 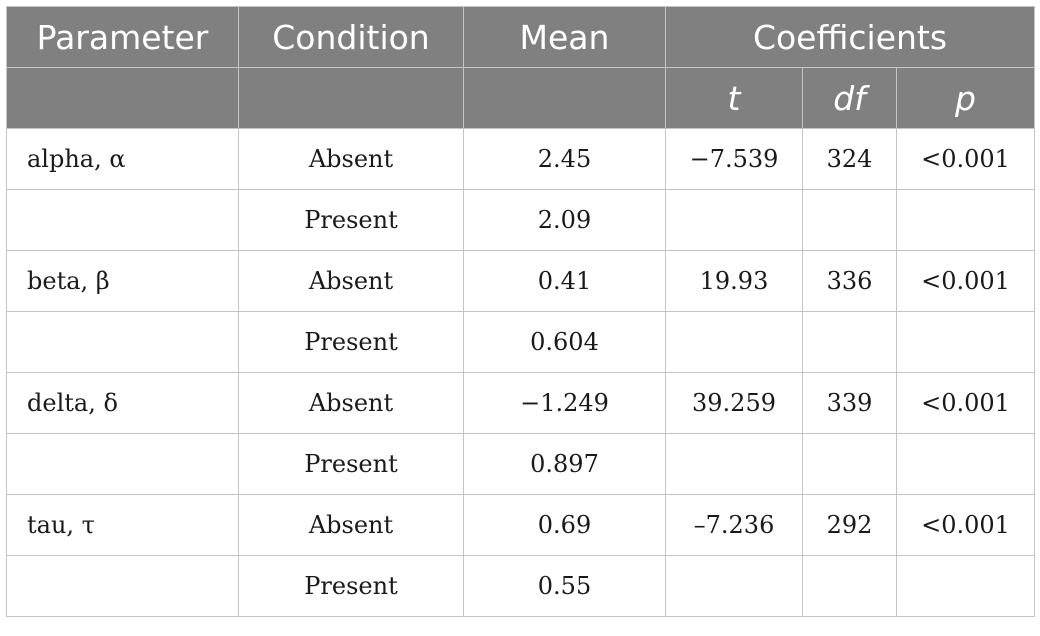 What do you see at coordinates (122, 98) in the screenshot?
I see `header-empty-parameter` at bounding box center [122, 98].